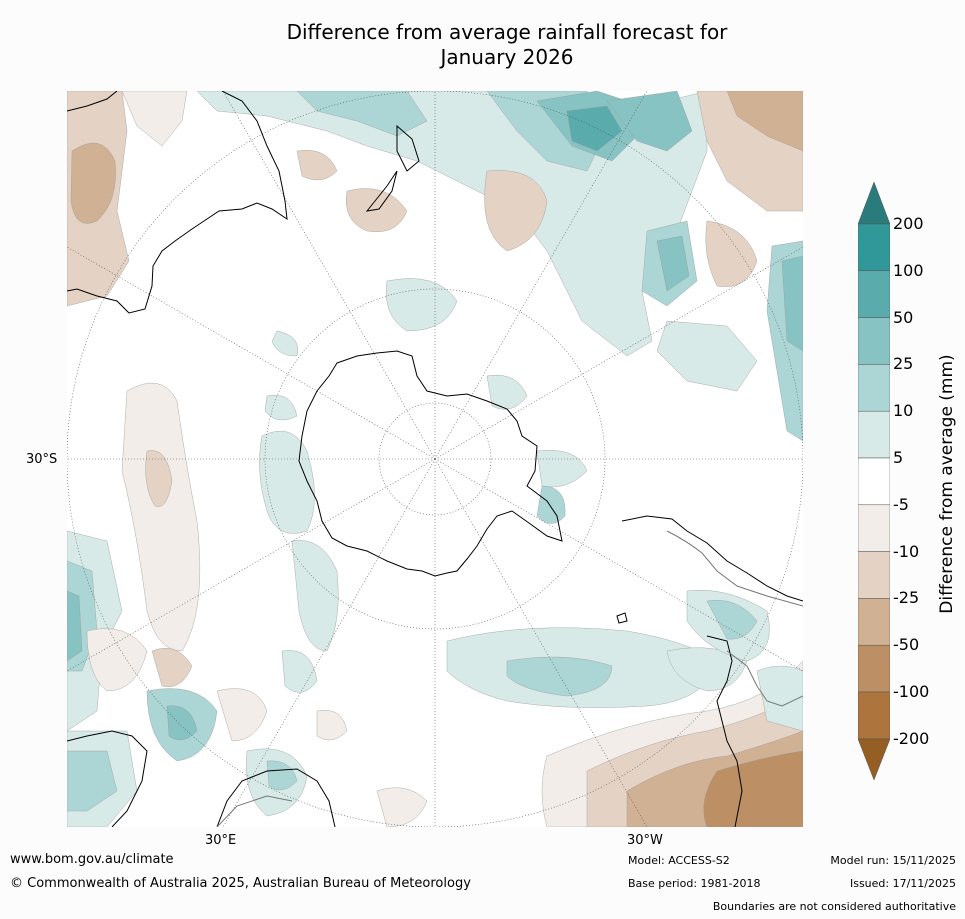 This screenshot has height=919, width=965. What do you see at coordinates (42, 459) in the screenshot?
I see `latitude-label-30s: 30°S` at bounding box center [42, 459].